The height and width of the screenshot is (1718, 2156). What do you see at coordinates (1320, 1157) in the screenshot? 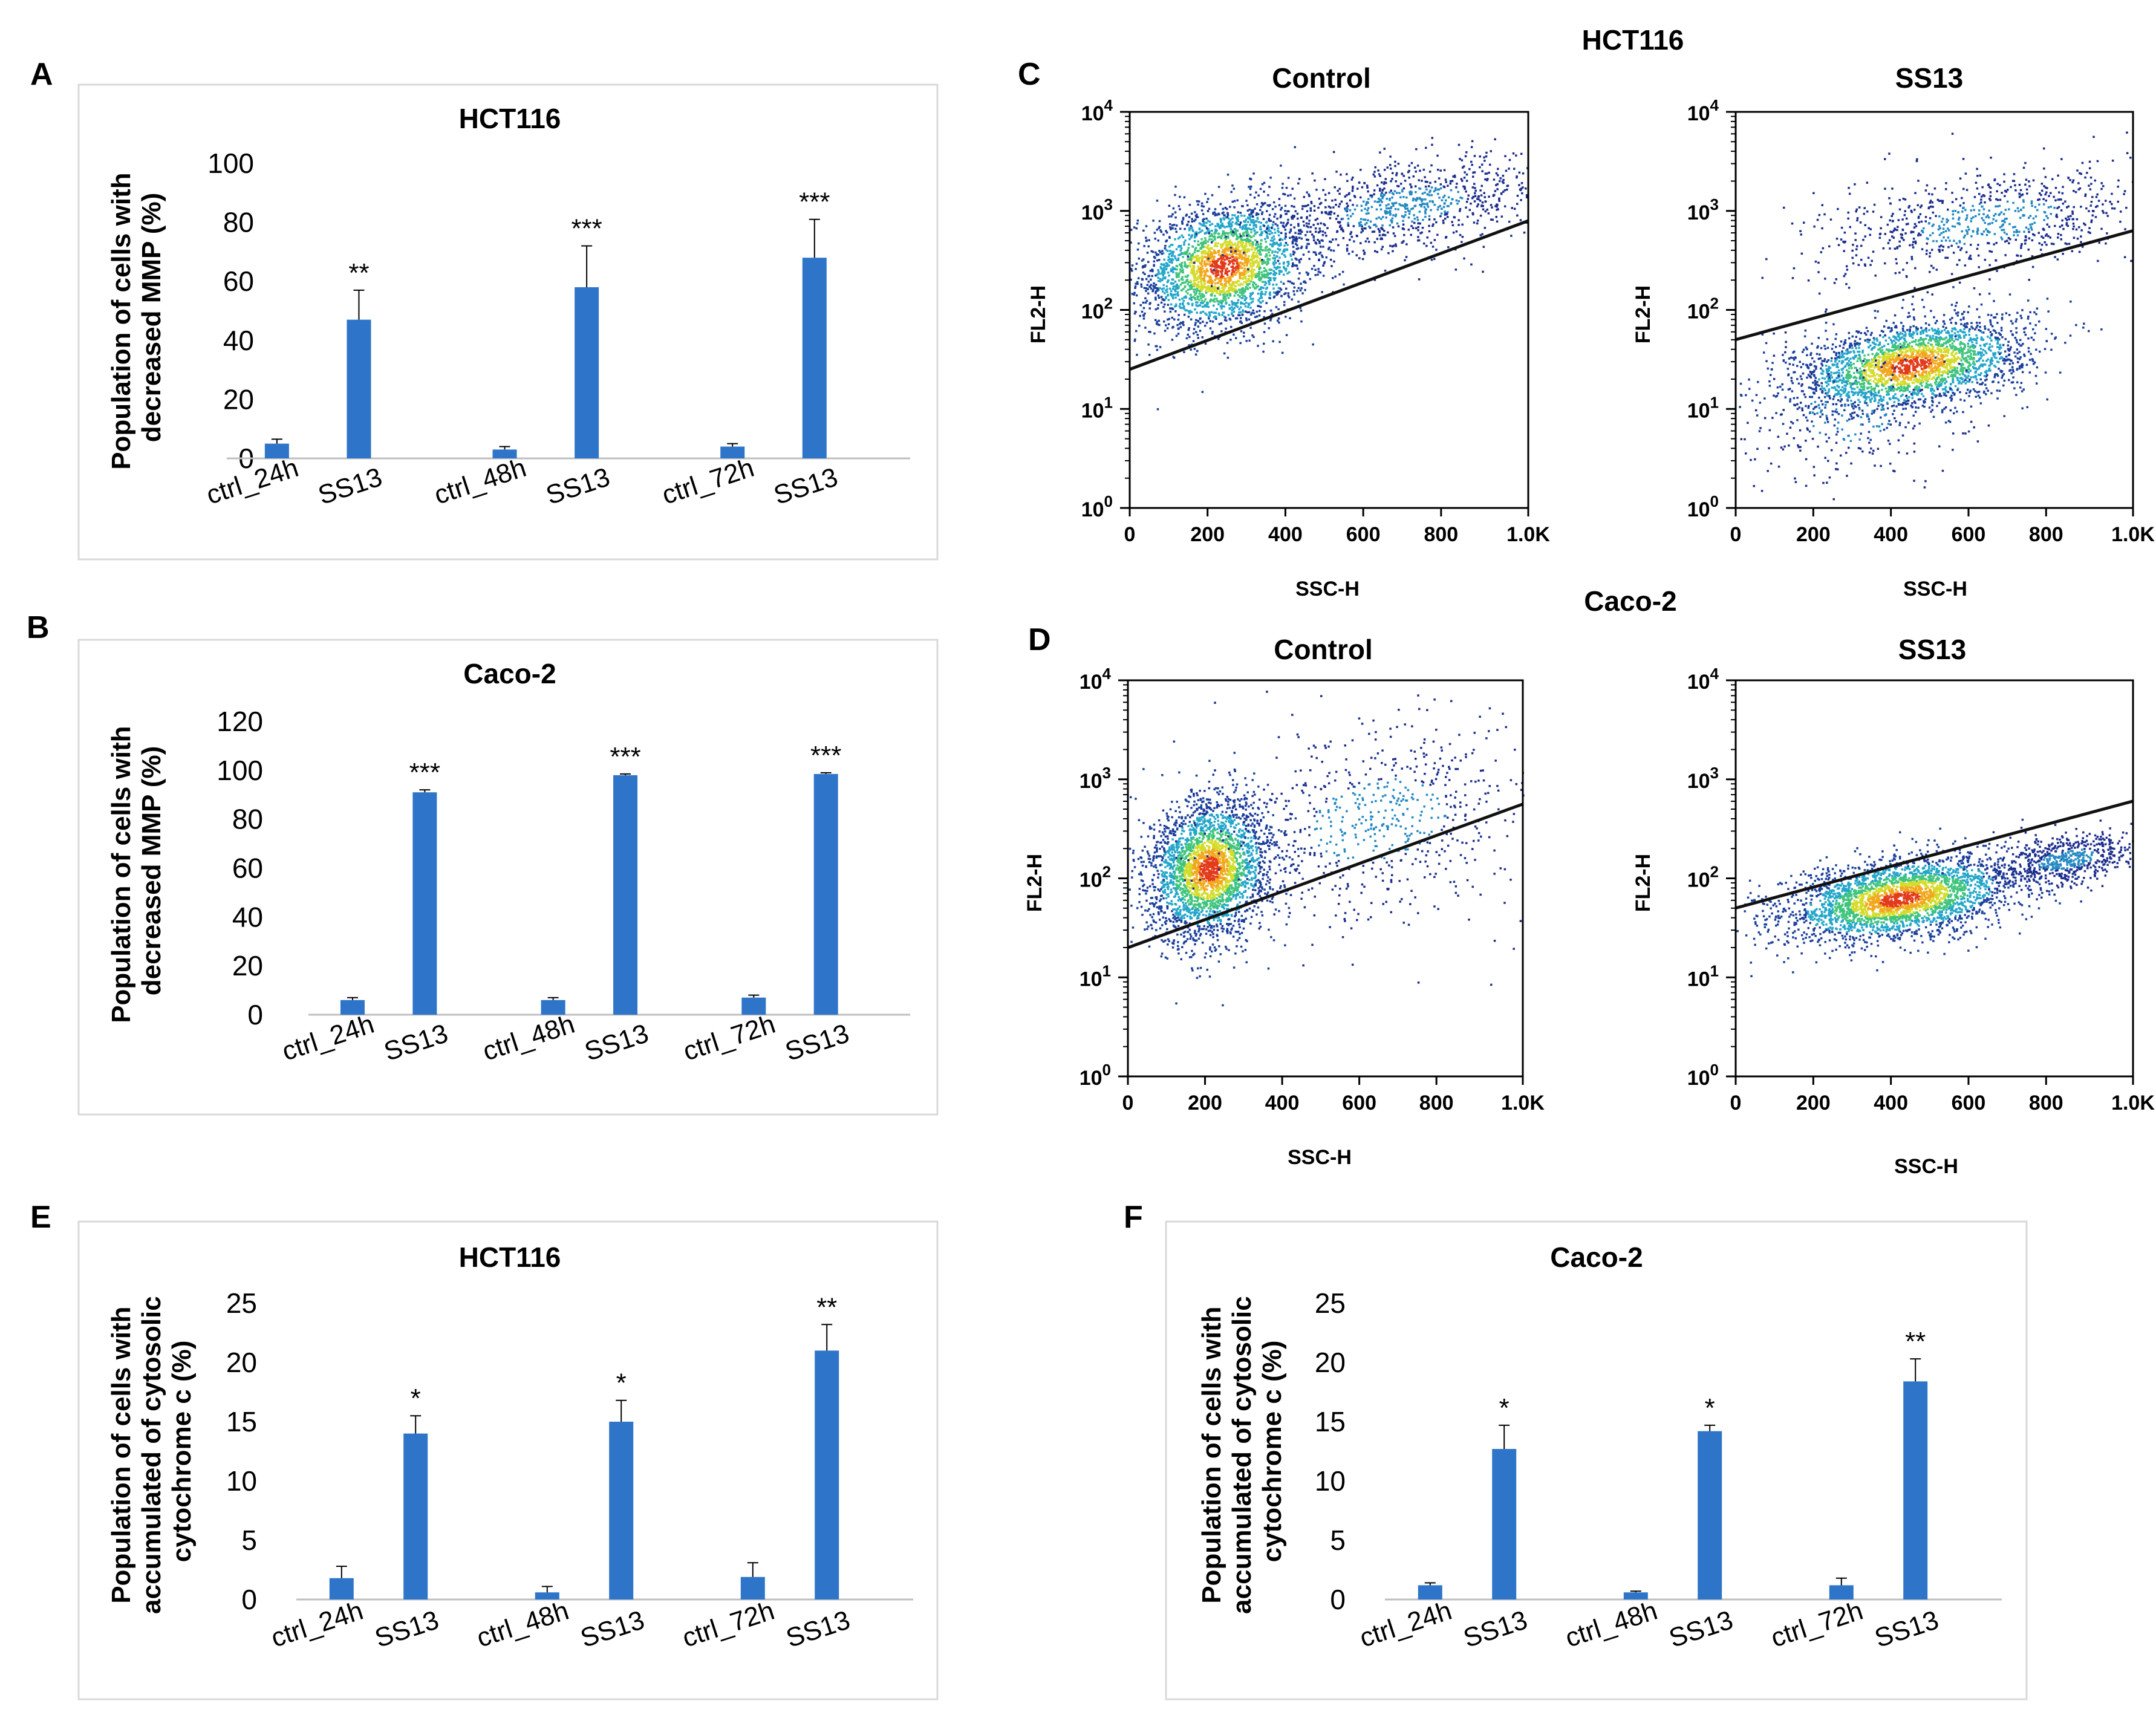
I see `flow-d-control-xlabel: SSC-H` at bounding box center [1320, 1157].